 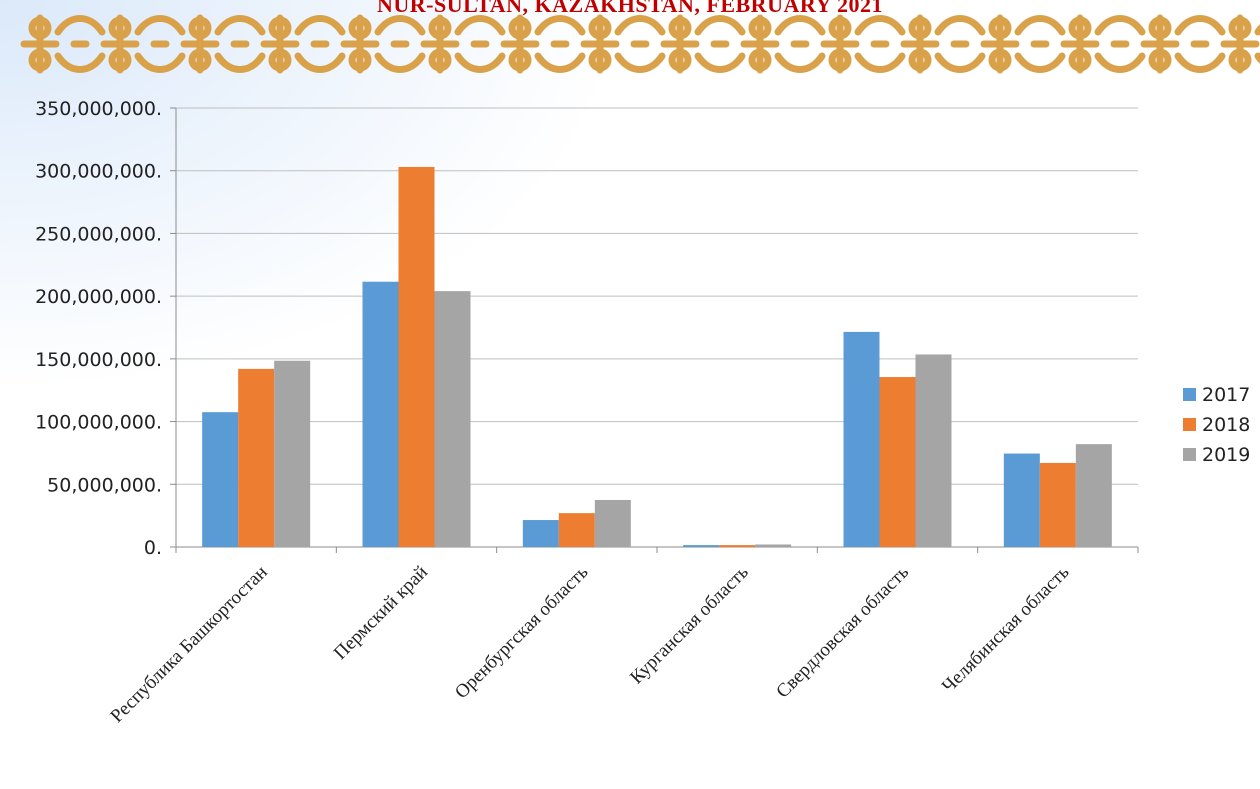 I want to click on x-category-label: Свердловская область, so click(x=842, y=631).